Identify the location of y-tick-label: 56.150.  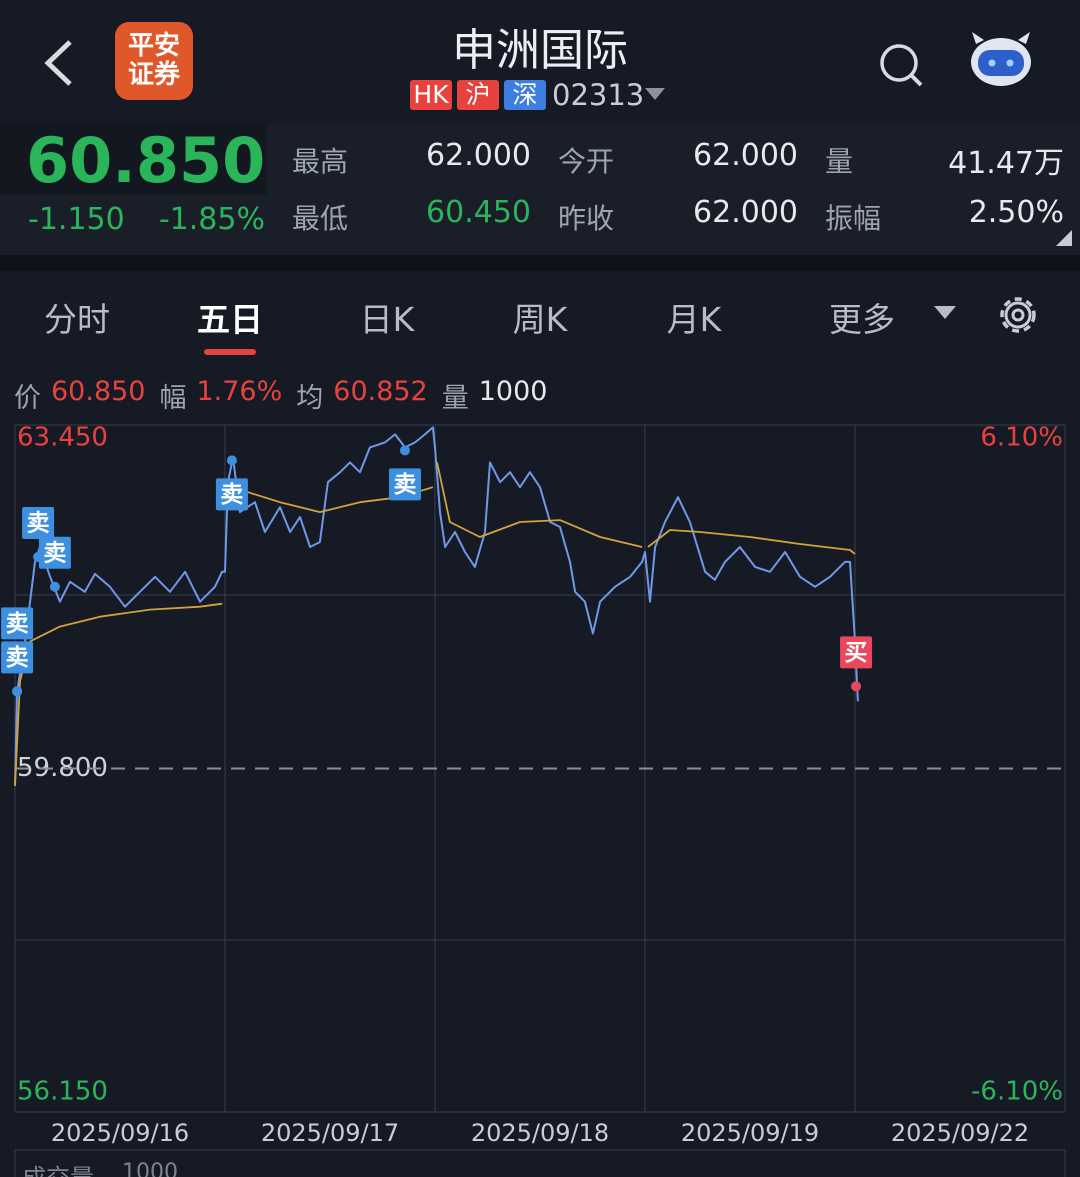
(62, 1092).